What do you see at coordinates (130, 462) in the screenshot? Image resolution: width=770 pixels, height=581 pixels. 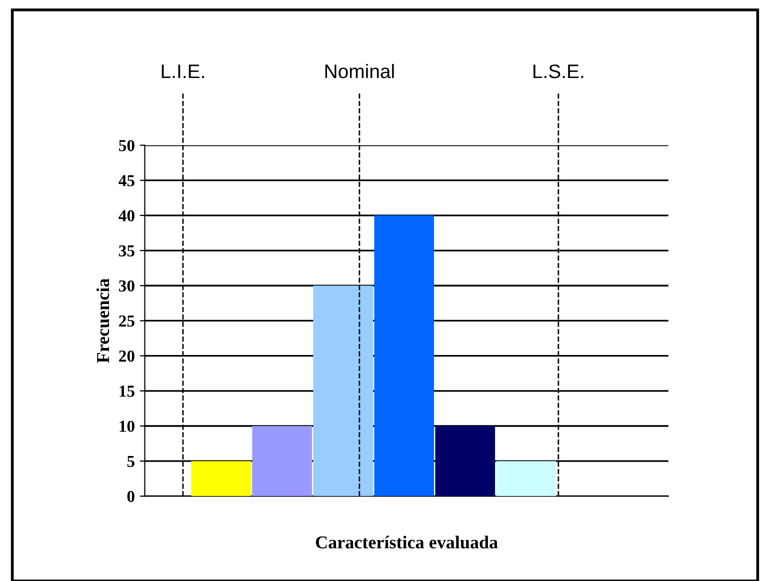 I see `y-tick-label: 5` at bounding box center [130, 462].